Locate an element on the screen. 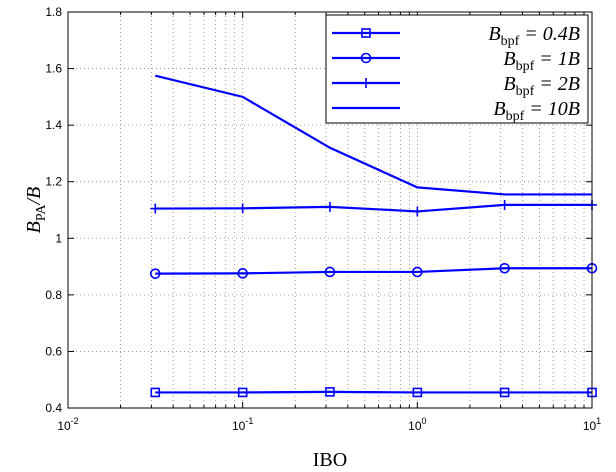 The width and height of the screenshot is (616, 472). legend-label-tail: = 0.4B is located at coordinates (549, 34).